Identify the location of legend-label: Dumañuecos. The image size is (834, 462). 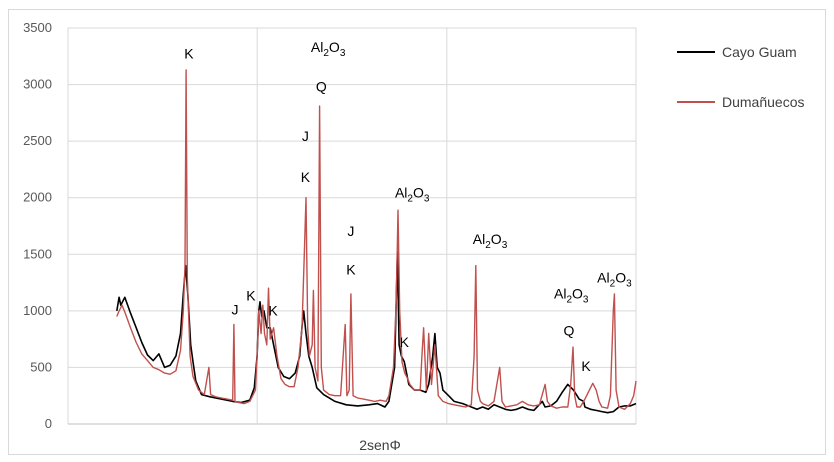
(763, 102).